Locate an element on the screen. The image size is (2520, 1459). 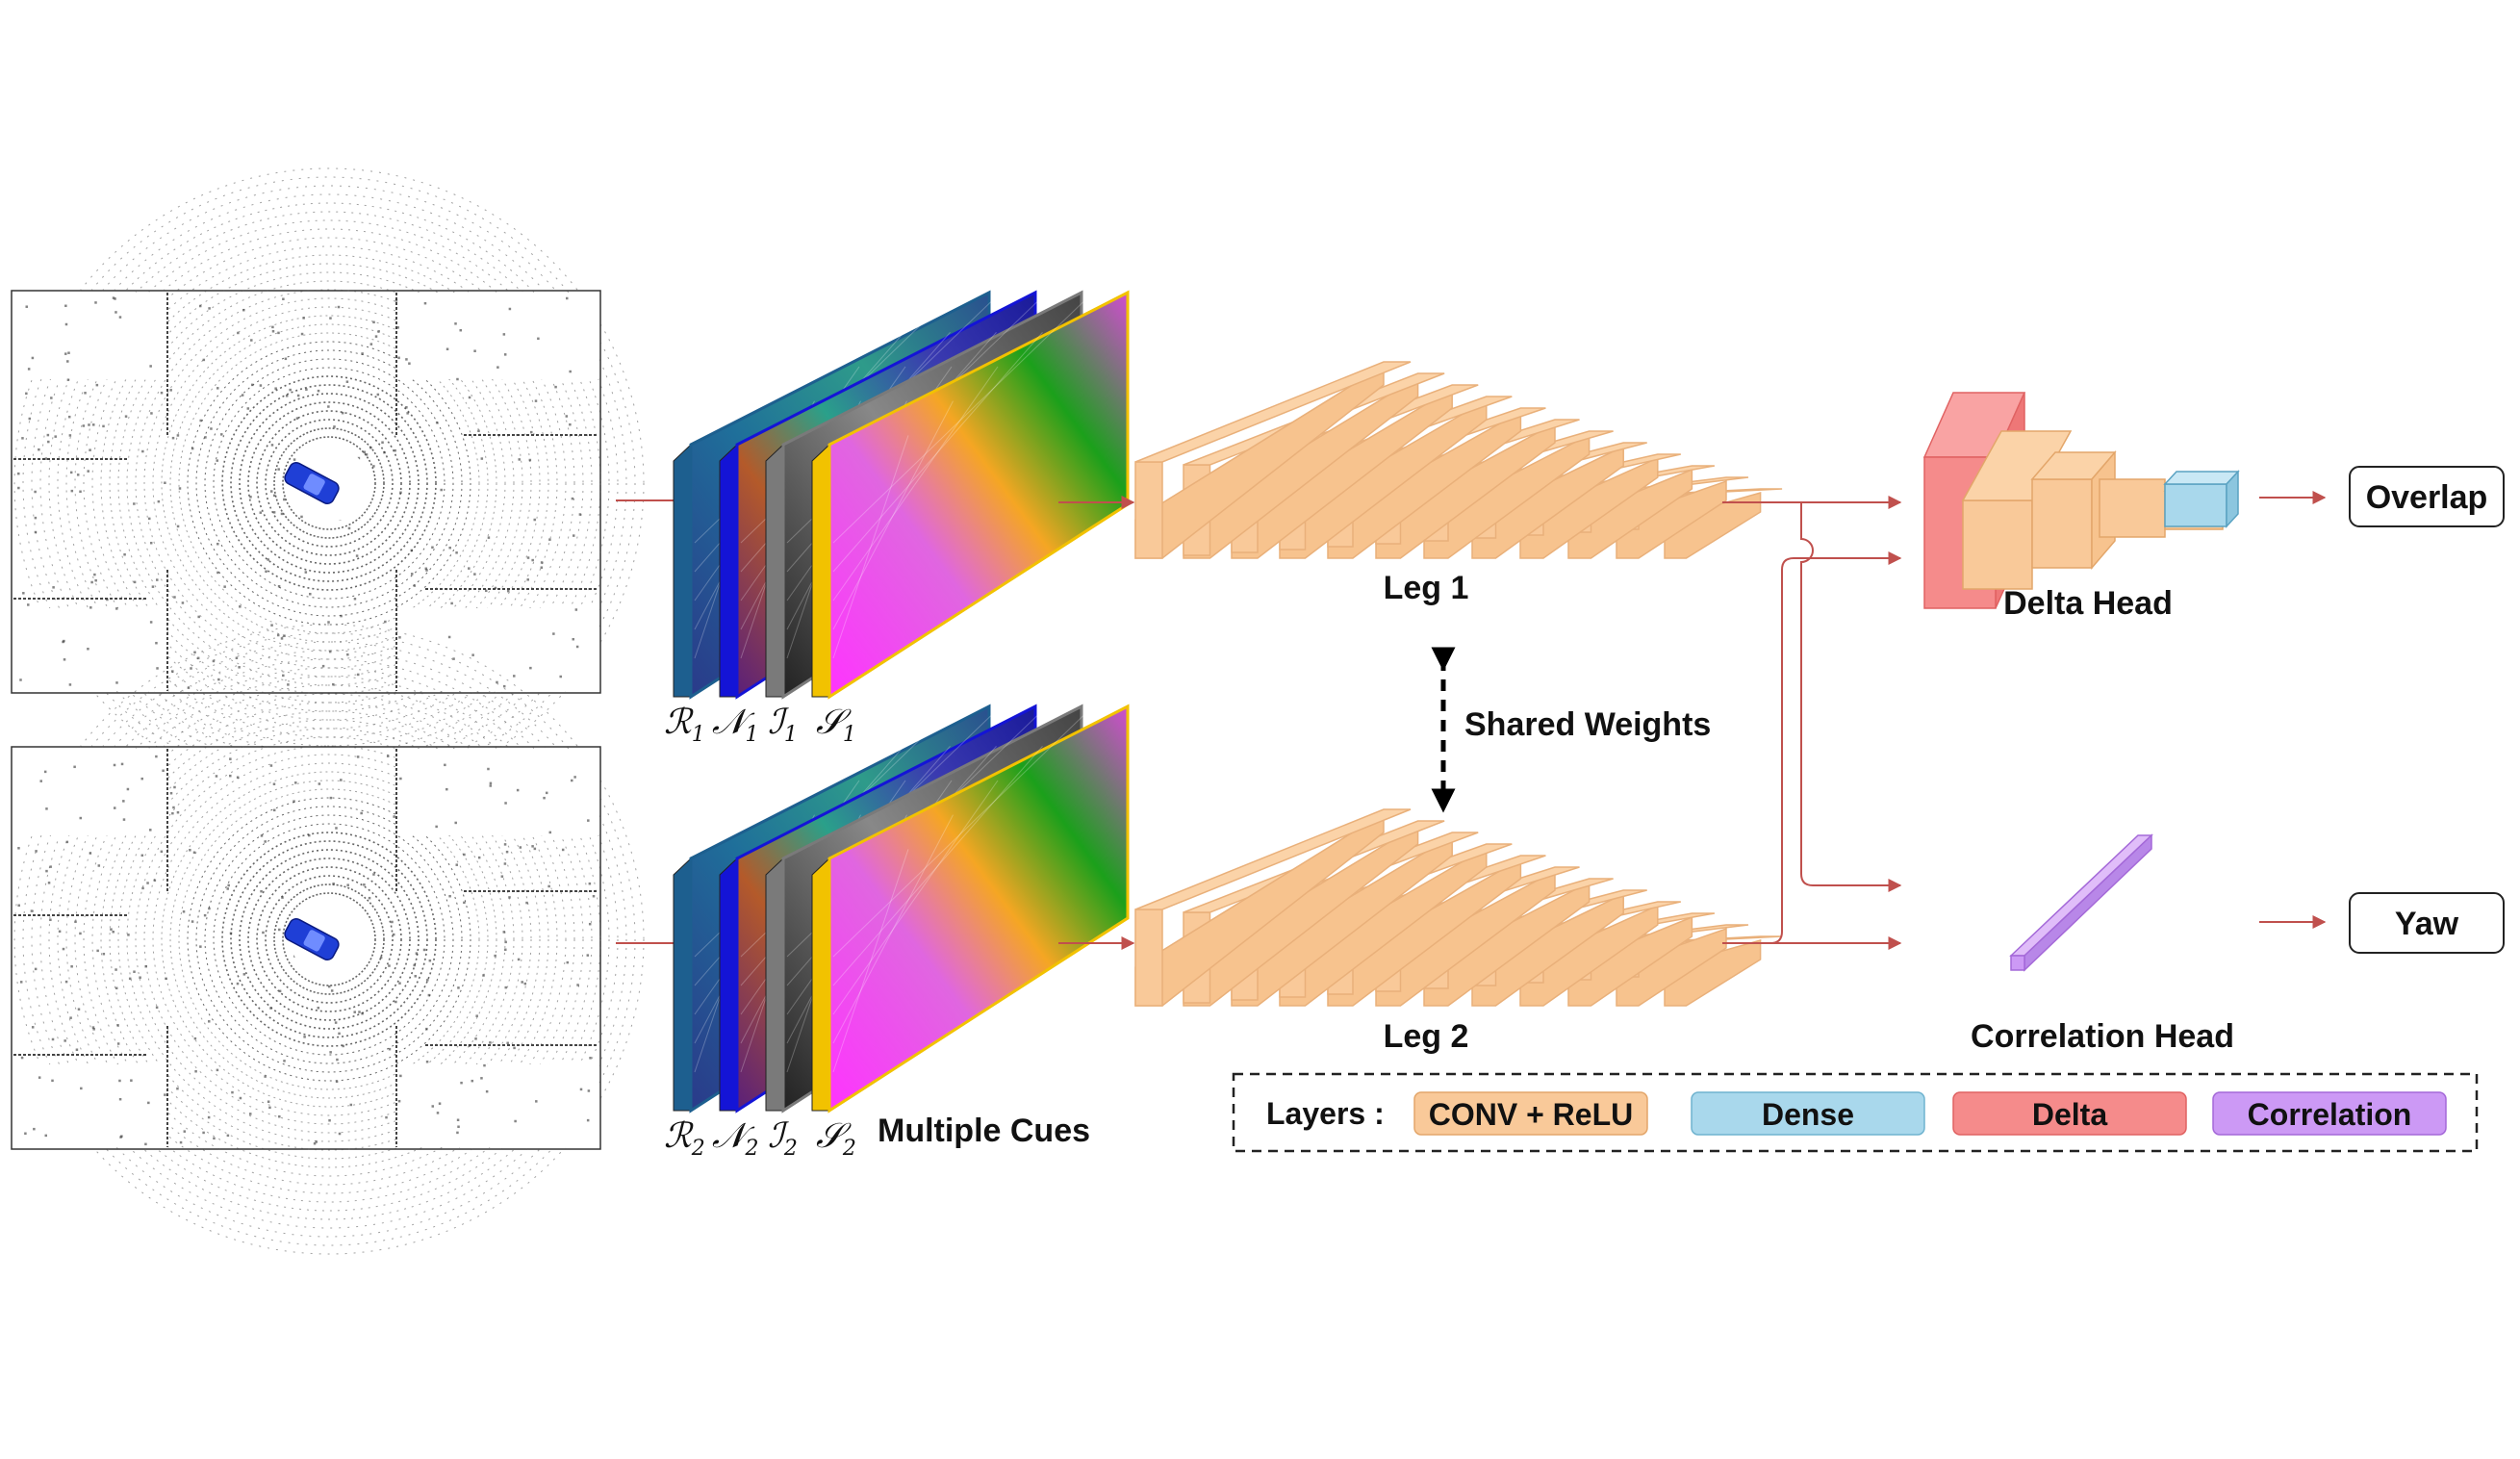
svg-text: 𝒮1 is located at coordinates (836, 725).